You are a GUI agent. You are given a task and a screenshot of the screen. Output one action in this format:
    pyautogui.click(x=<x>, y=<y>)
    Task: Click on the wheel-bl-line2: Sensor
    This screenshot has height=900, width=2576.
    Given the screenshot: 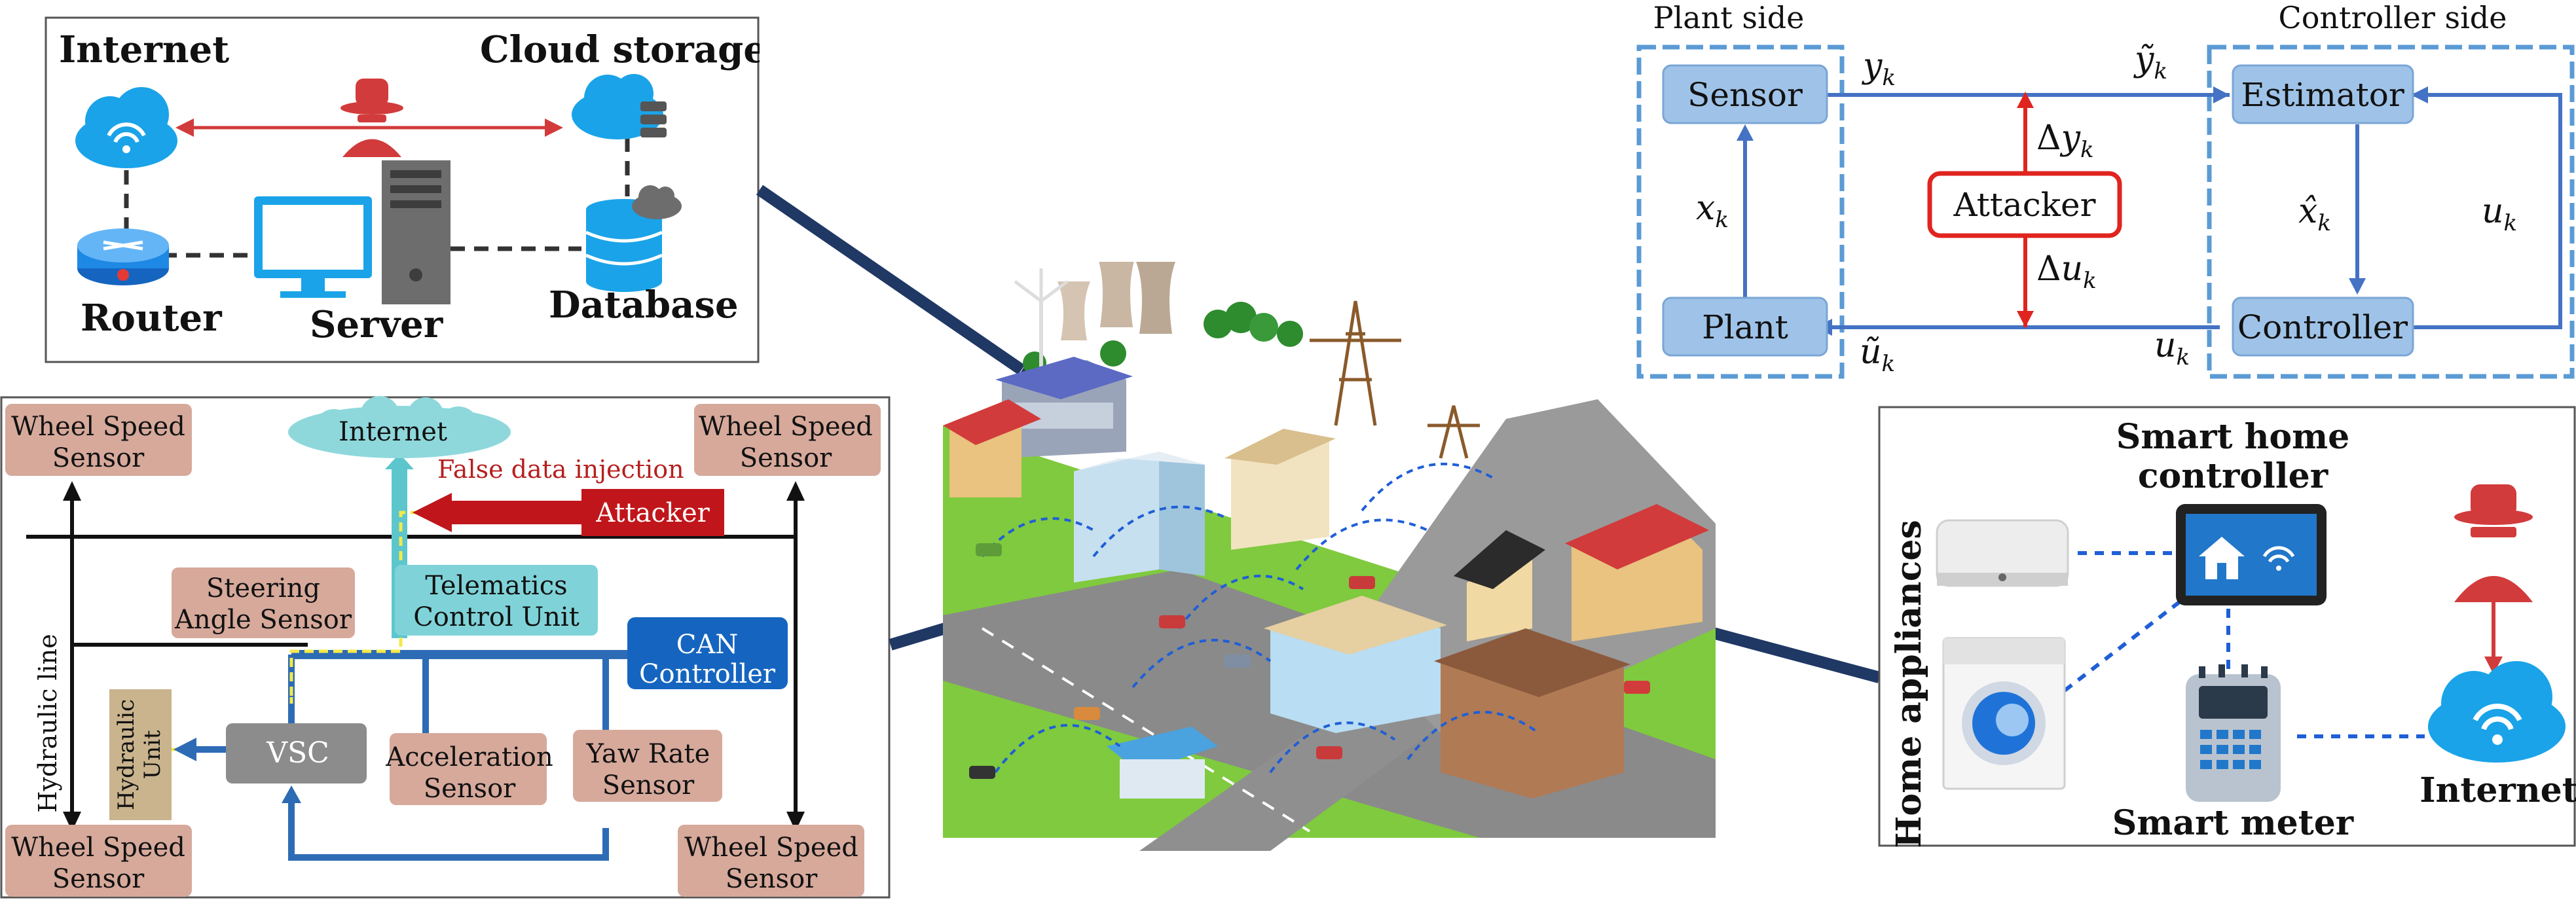 What is the action you would take?
    pyautogui.click(x=99, y=879)
    